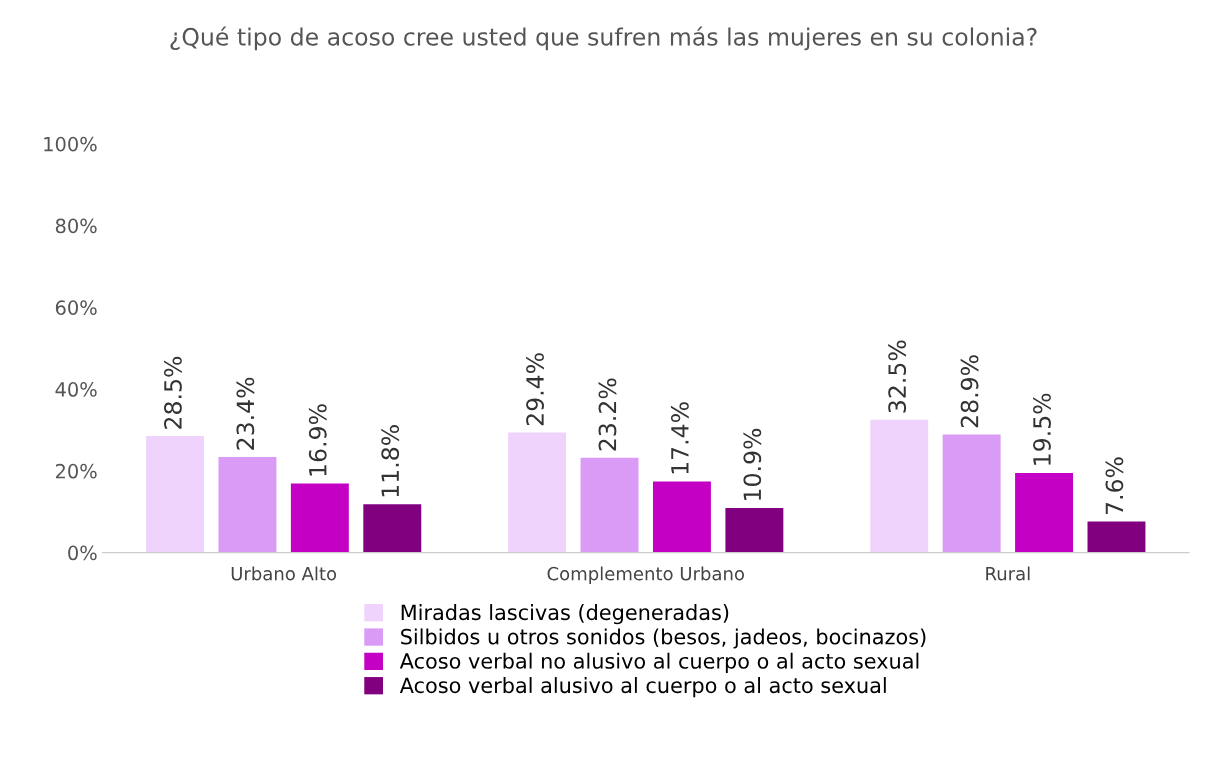  I want to click on y-tick-label: 80%, so click(76, 226).